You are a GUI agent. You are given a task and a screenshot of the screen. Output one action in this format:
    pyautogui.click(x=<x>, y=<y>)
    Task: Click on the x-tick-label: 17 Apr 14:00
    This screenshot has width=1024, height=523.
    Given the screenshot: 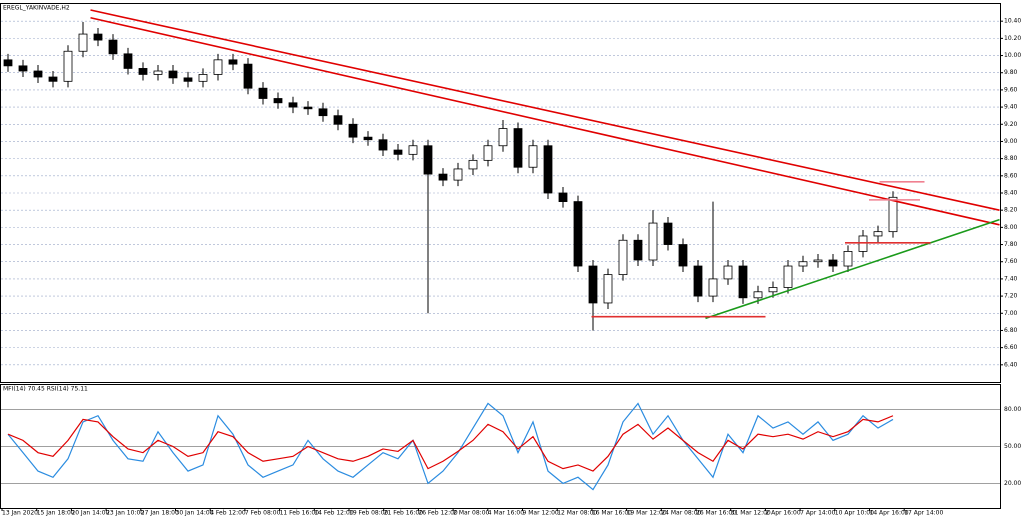 What is the action you would take?
    pyautogui.click(x=923, y=513)
    